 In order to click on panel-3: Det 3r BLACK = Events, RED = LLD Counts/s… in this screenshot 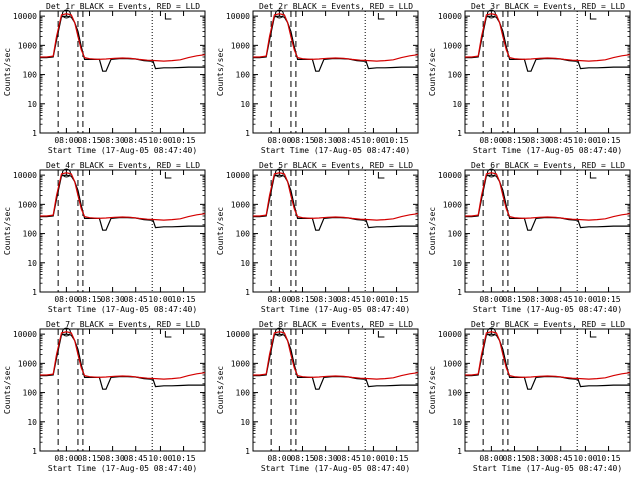, I will do `click(529, 78)`.